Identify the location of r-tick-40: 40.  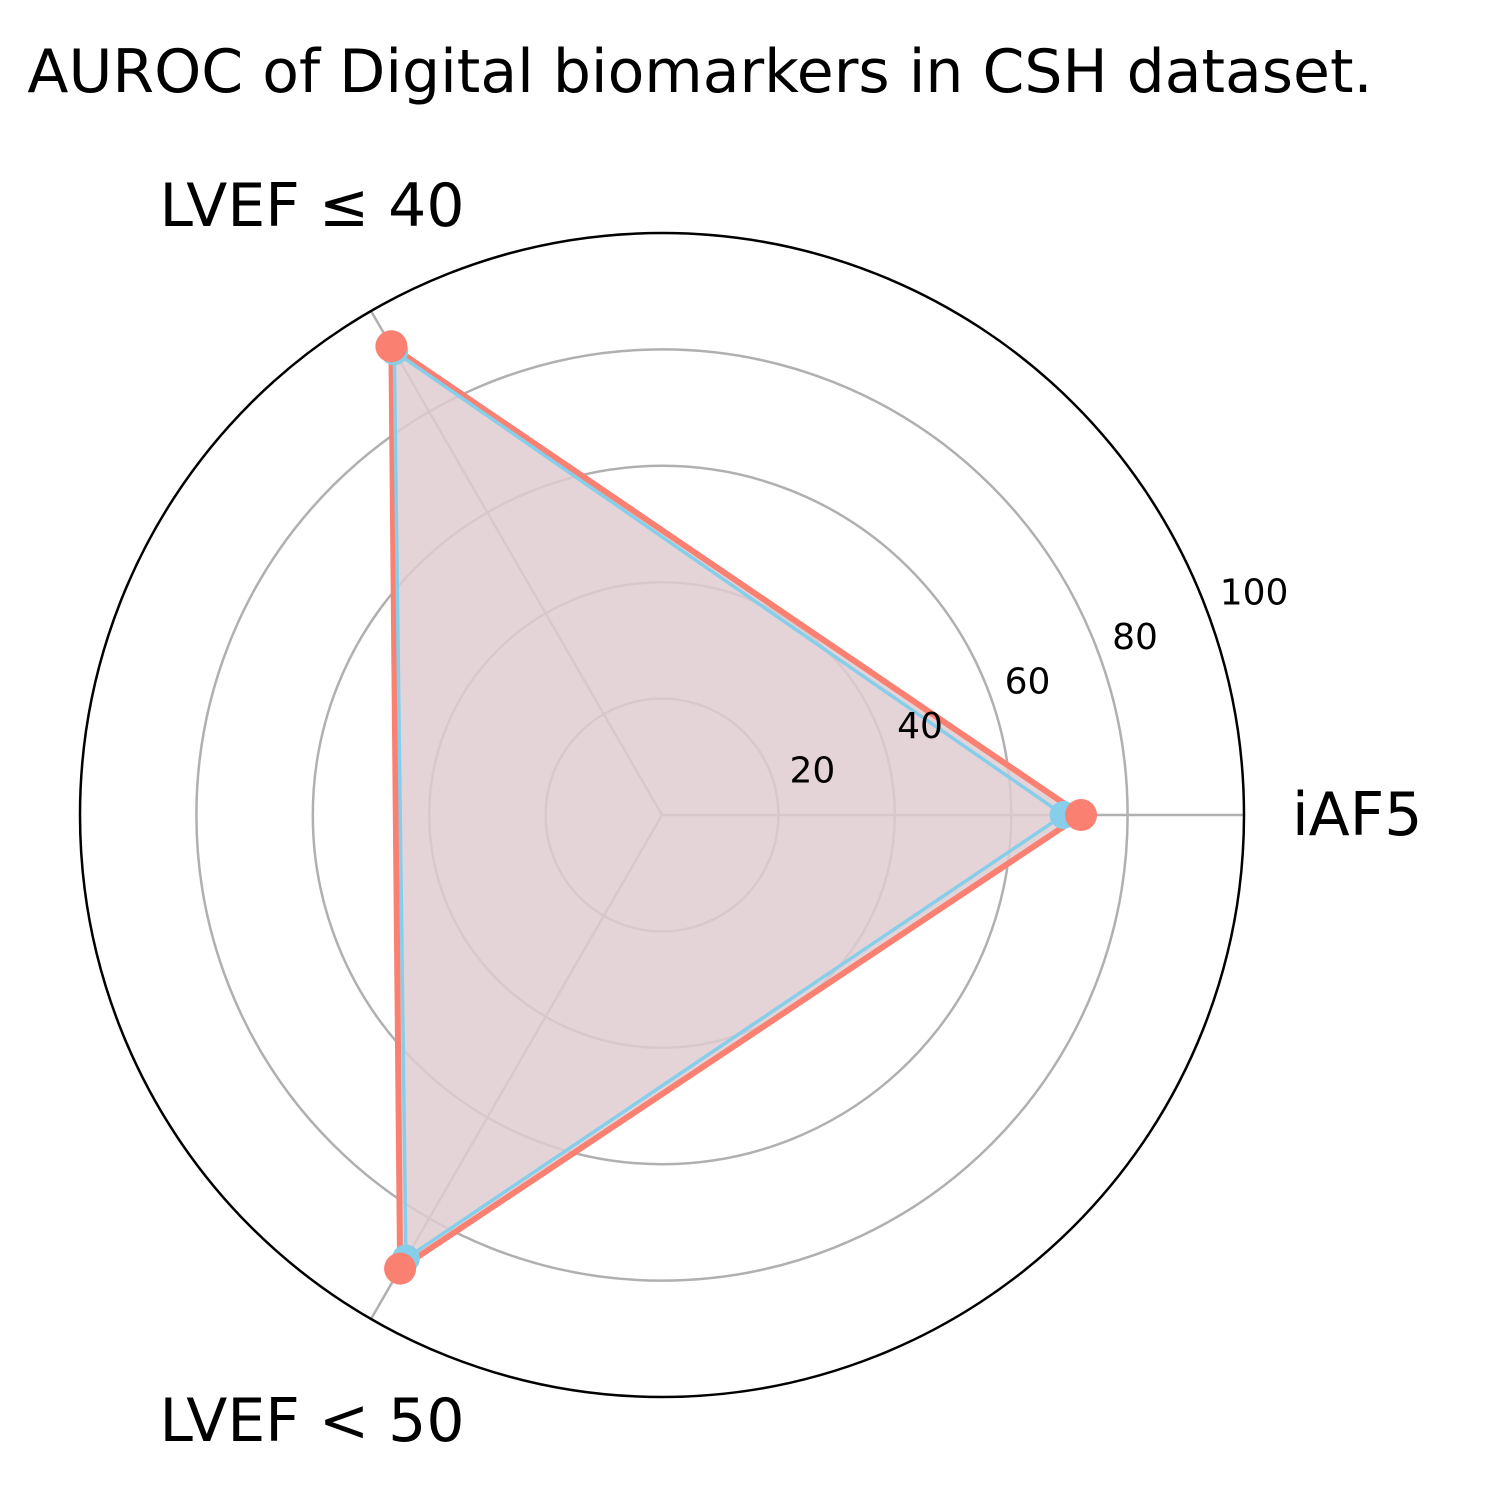
(920, 726).